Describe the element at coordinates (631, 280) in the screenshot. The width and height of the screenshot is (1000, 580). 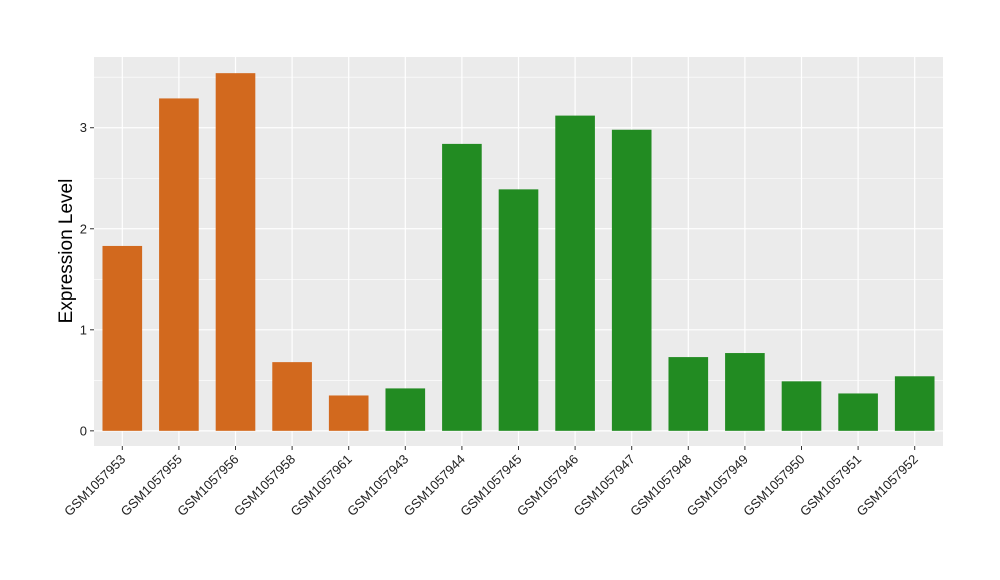
I see `bar-GSM1057947` at that location.